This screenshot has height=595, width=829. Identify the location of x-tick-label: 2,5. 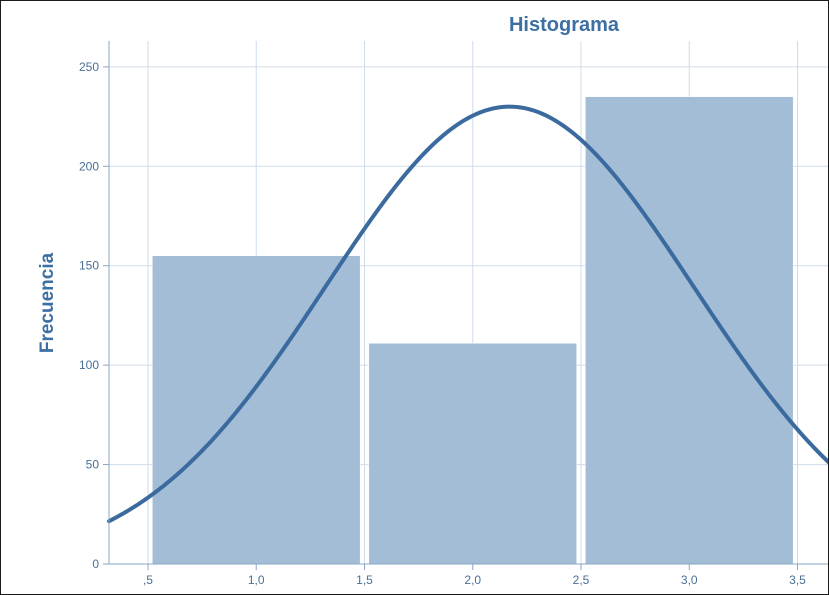
(581, 580).